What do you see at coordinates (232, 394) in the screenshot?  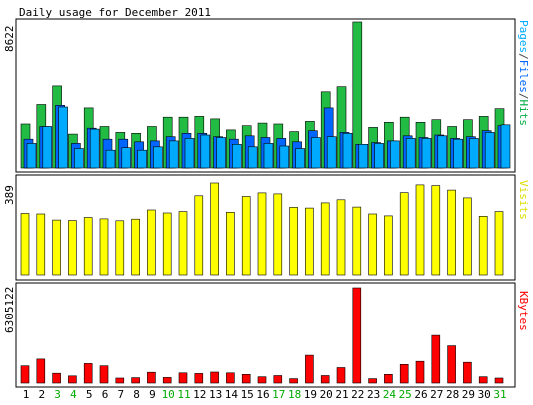 I see `x-tick-label: 14` at bounding box center [232, 394].